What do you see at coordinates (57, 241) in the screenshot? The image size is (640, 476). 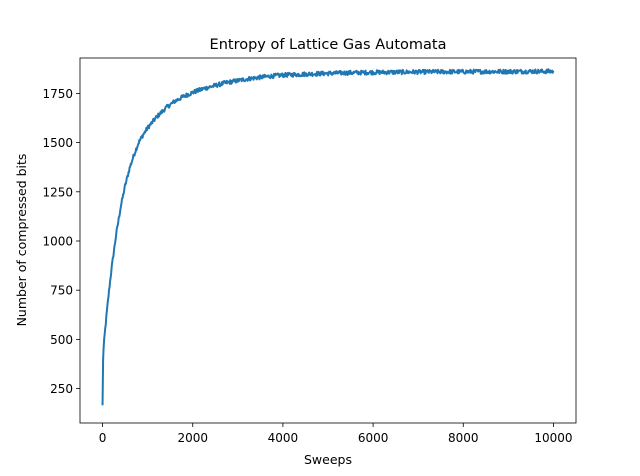 I see `y-tick-label: 1000` at bounding box center [57, 241].